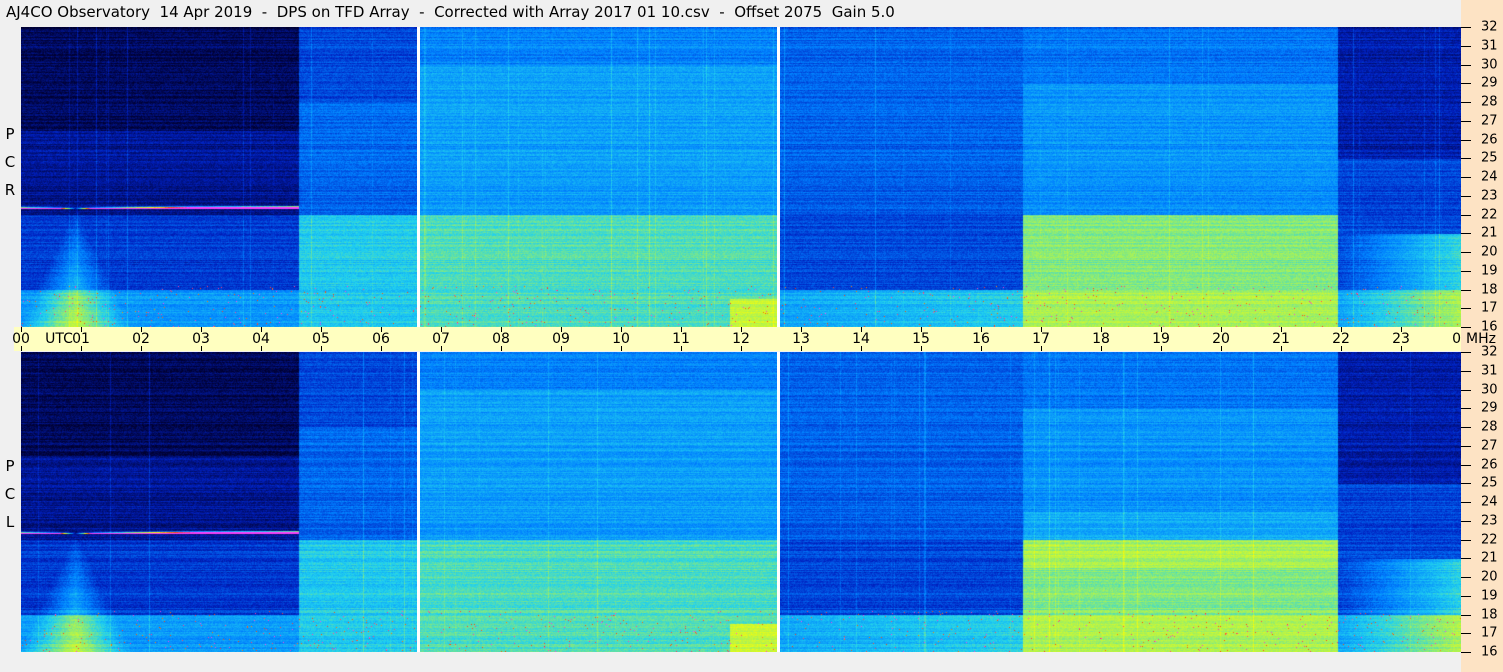 The height and width of the screenshot is (672, 1503). Describe the element at coordinates (1489, 252) in the screenshot. I see `freq-tick-label: 20` at that location.